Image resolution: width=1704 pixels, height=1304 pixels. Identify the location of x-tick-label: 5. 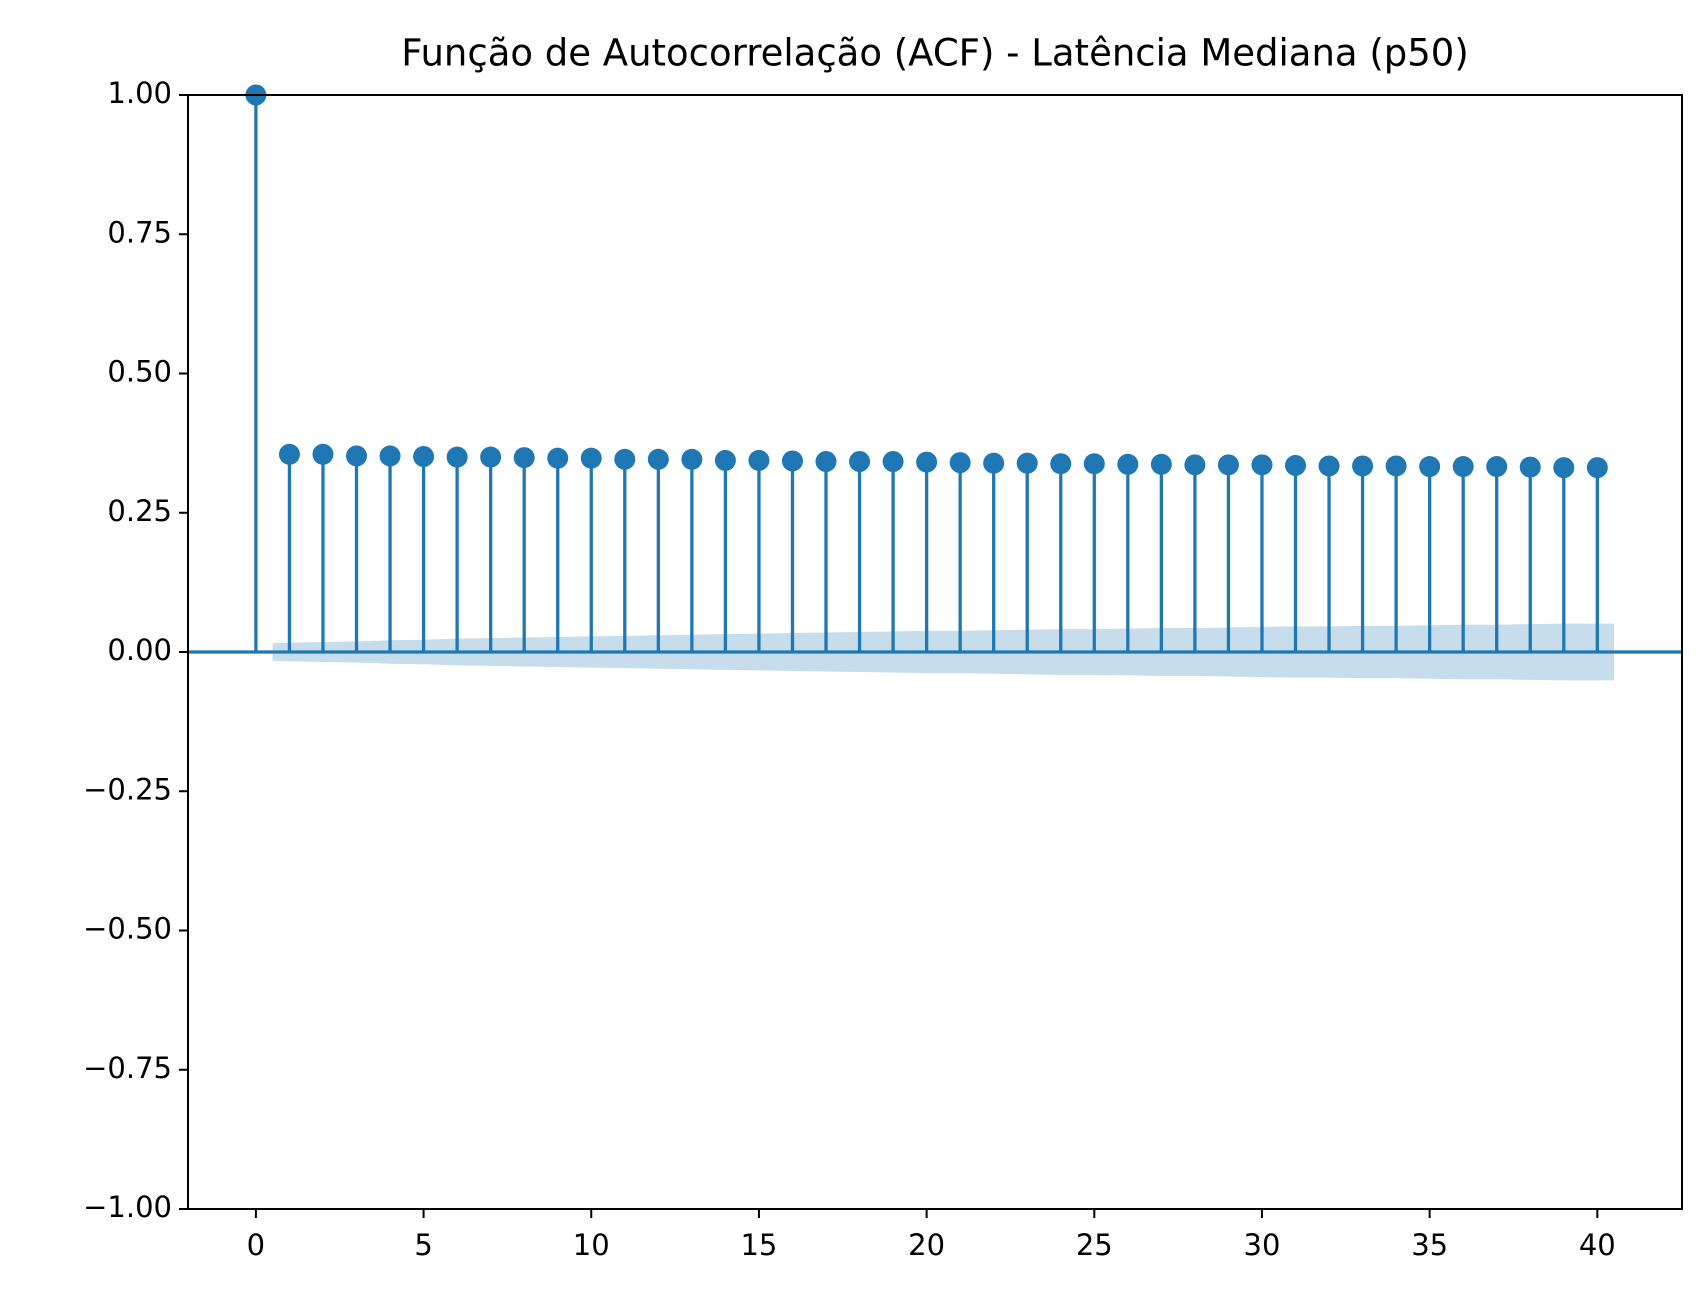
(423, 1245).